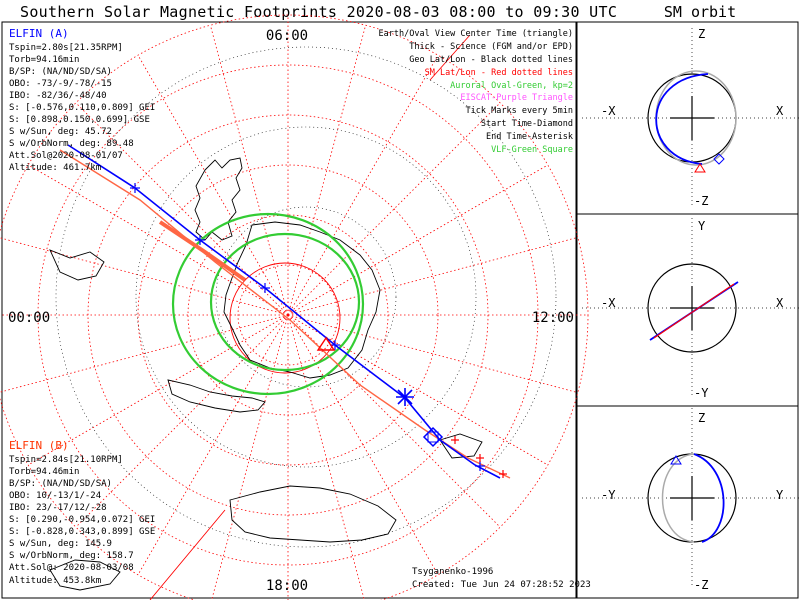 The width and height of the screenshot is (800, 600). What do you see at coordinates (516, 98) in the screenshot?
I see `legend-line: EISCAT-Purple Triangle` at bounding box center [516, 98].